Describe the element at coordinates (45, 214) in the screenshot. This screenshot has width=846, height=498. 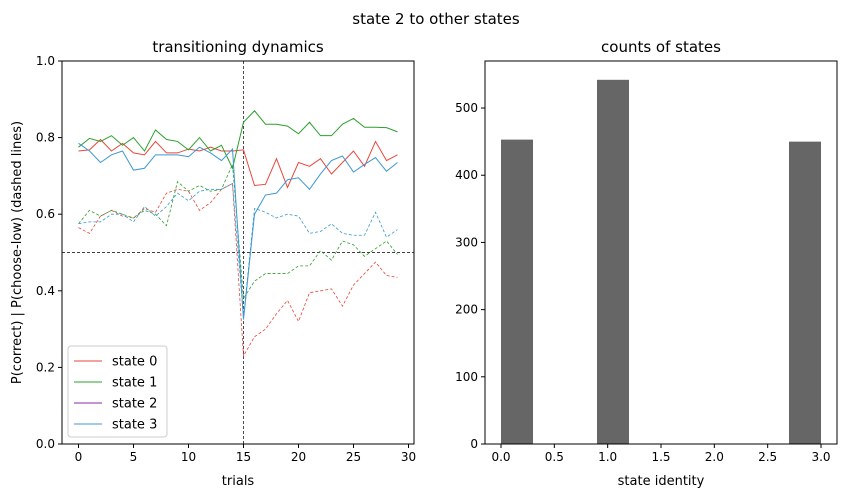
I see `y-tick-label: 0.6` at that location.